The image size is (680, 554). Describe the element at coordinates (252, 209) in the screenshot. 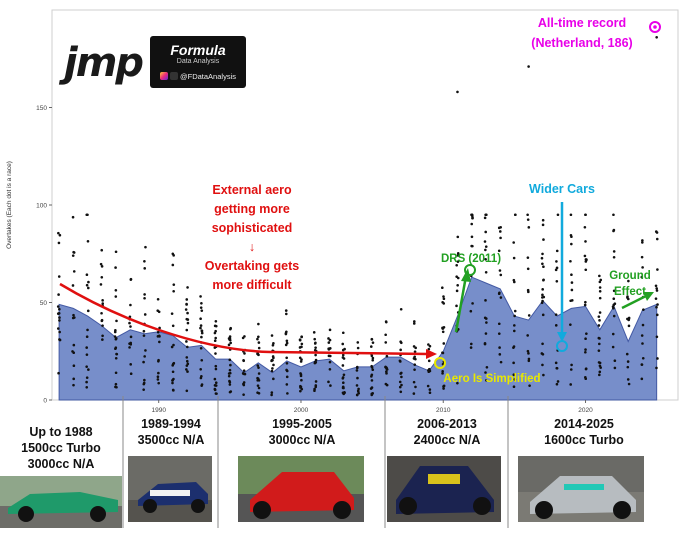

I see `aero-label-2: getting more` at that location.